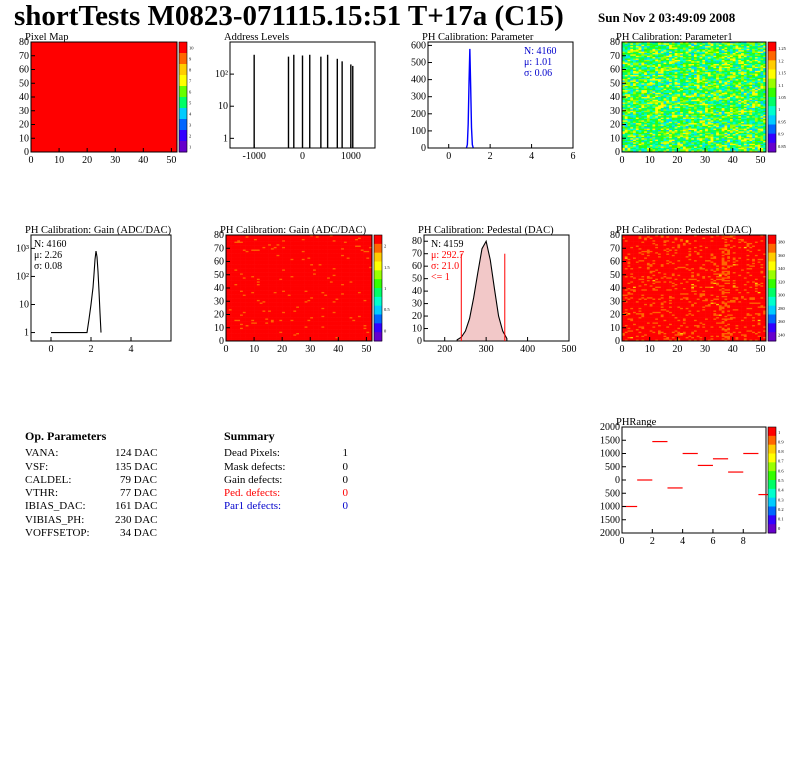  What do you see at coordinates (782, 308) in the screenshot?
I see `z-tick-label: 280` at bounding box center [782, 308].